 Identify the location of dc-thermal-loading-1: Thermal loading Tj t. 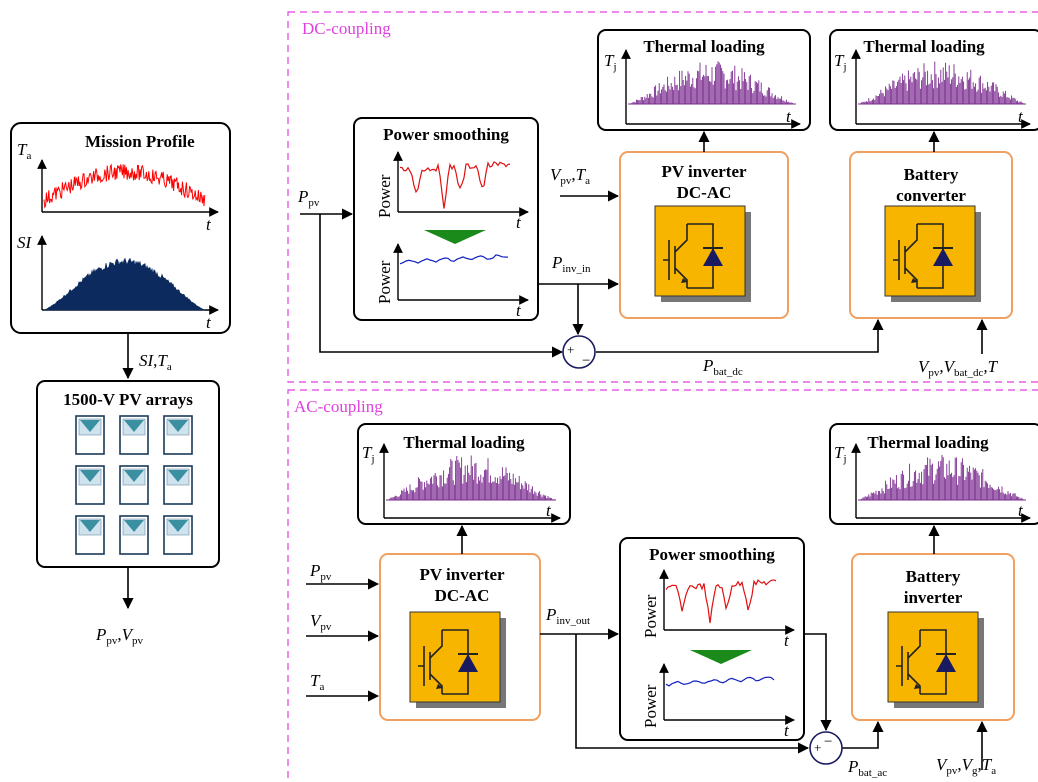
(704, 80).